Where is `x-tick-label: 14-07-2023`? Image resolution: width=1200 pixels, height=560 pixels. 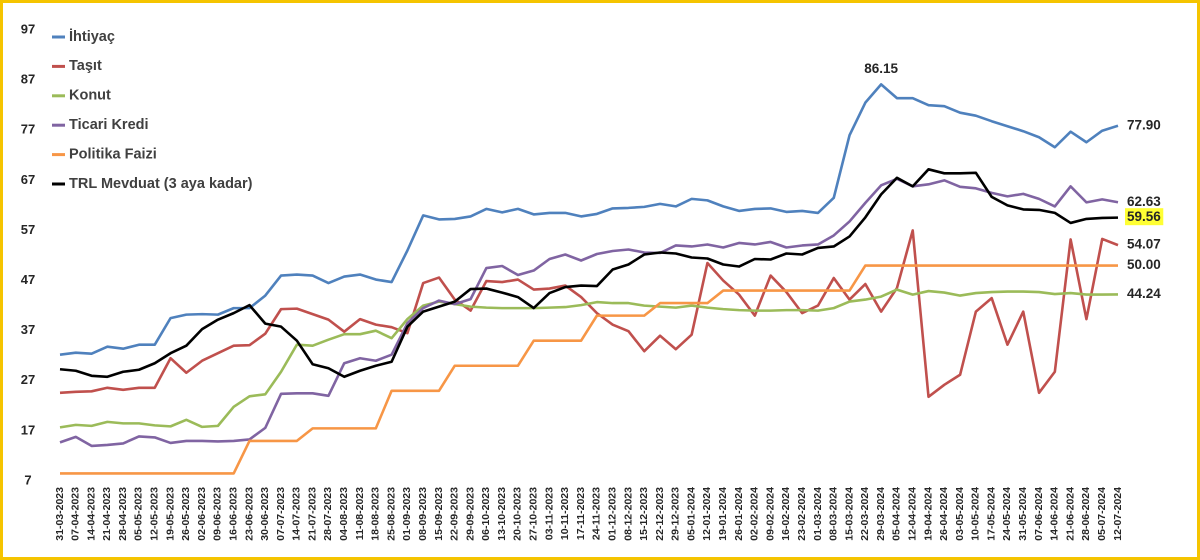
x-tick-label: 14-07-2023 is located at coordinates (297, 514).